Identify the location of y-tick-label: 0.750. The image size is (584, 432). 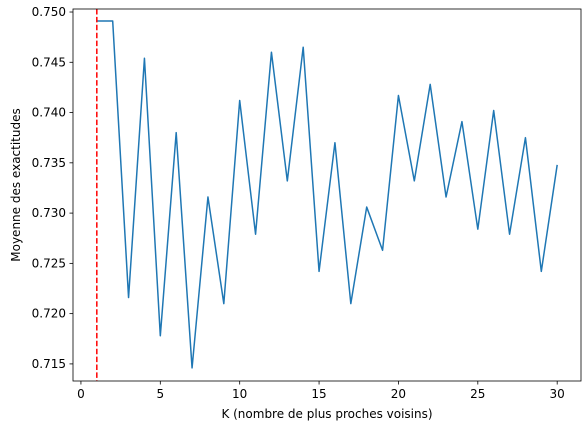
(49, 12).